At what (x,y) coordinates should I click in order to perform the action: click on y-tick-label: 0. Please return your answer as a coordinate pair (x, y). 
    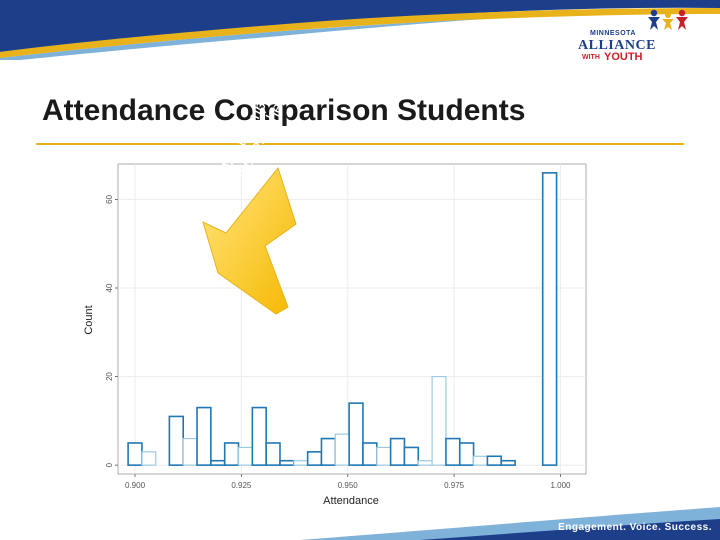
    Looking at the image, I should click on (109, 464).